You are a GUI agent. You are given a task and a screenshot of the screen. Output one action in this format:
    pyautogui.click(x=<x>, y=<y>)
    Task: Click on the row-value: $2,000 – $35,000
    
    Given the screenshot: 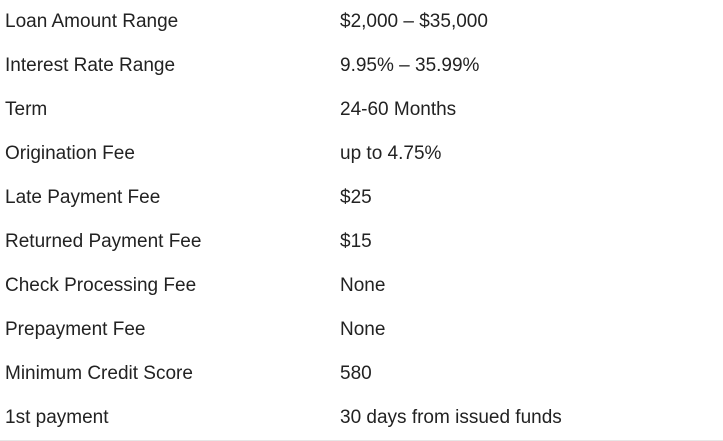 What is the action you would take?
    pyautogui.click(x=414, y=21)
    